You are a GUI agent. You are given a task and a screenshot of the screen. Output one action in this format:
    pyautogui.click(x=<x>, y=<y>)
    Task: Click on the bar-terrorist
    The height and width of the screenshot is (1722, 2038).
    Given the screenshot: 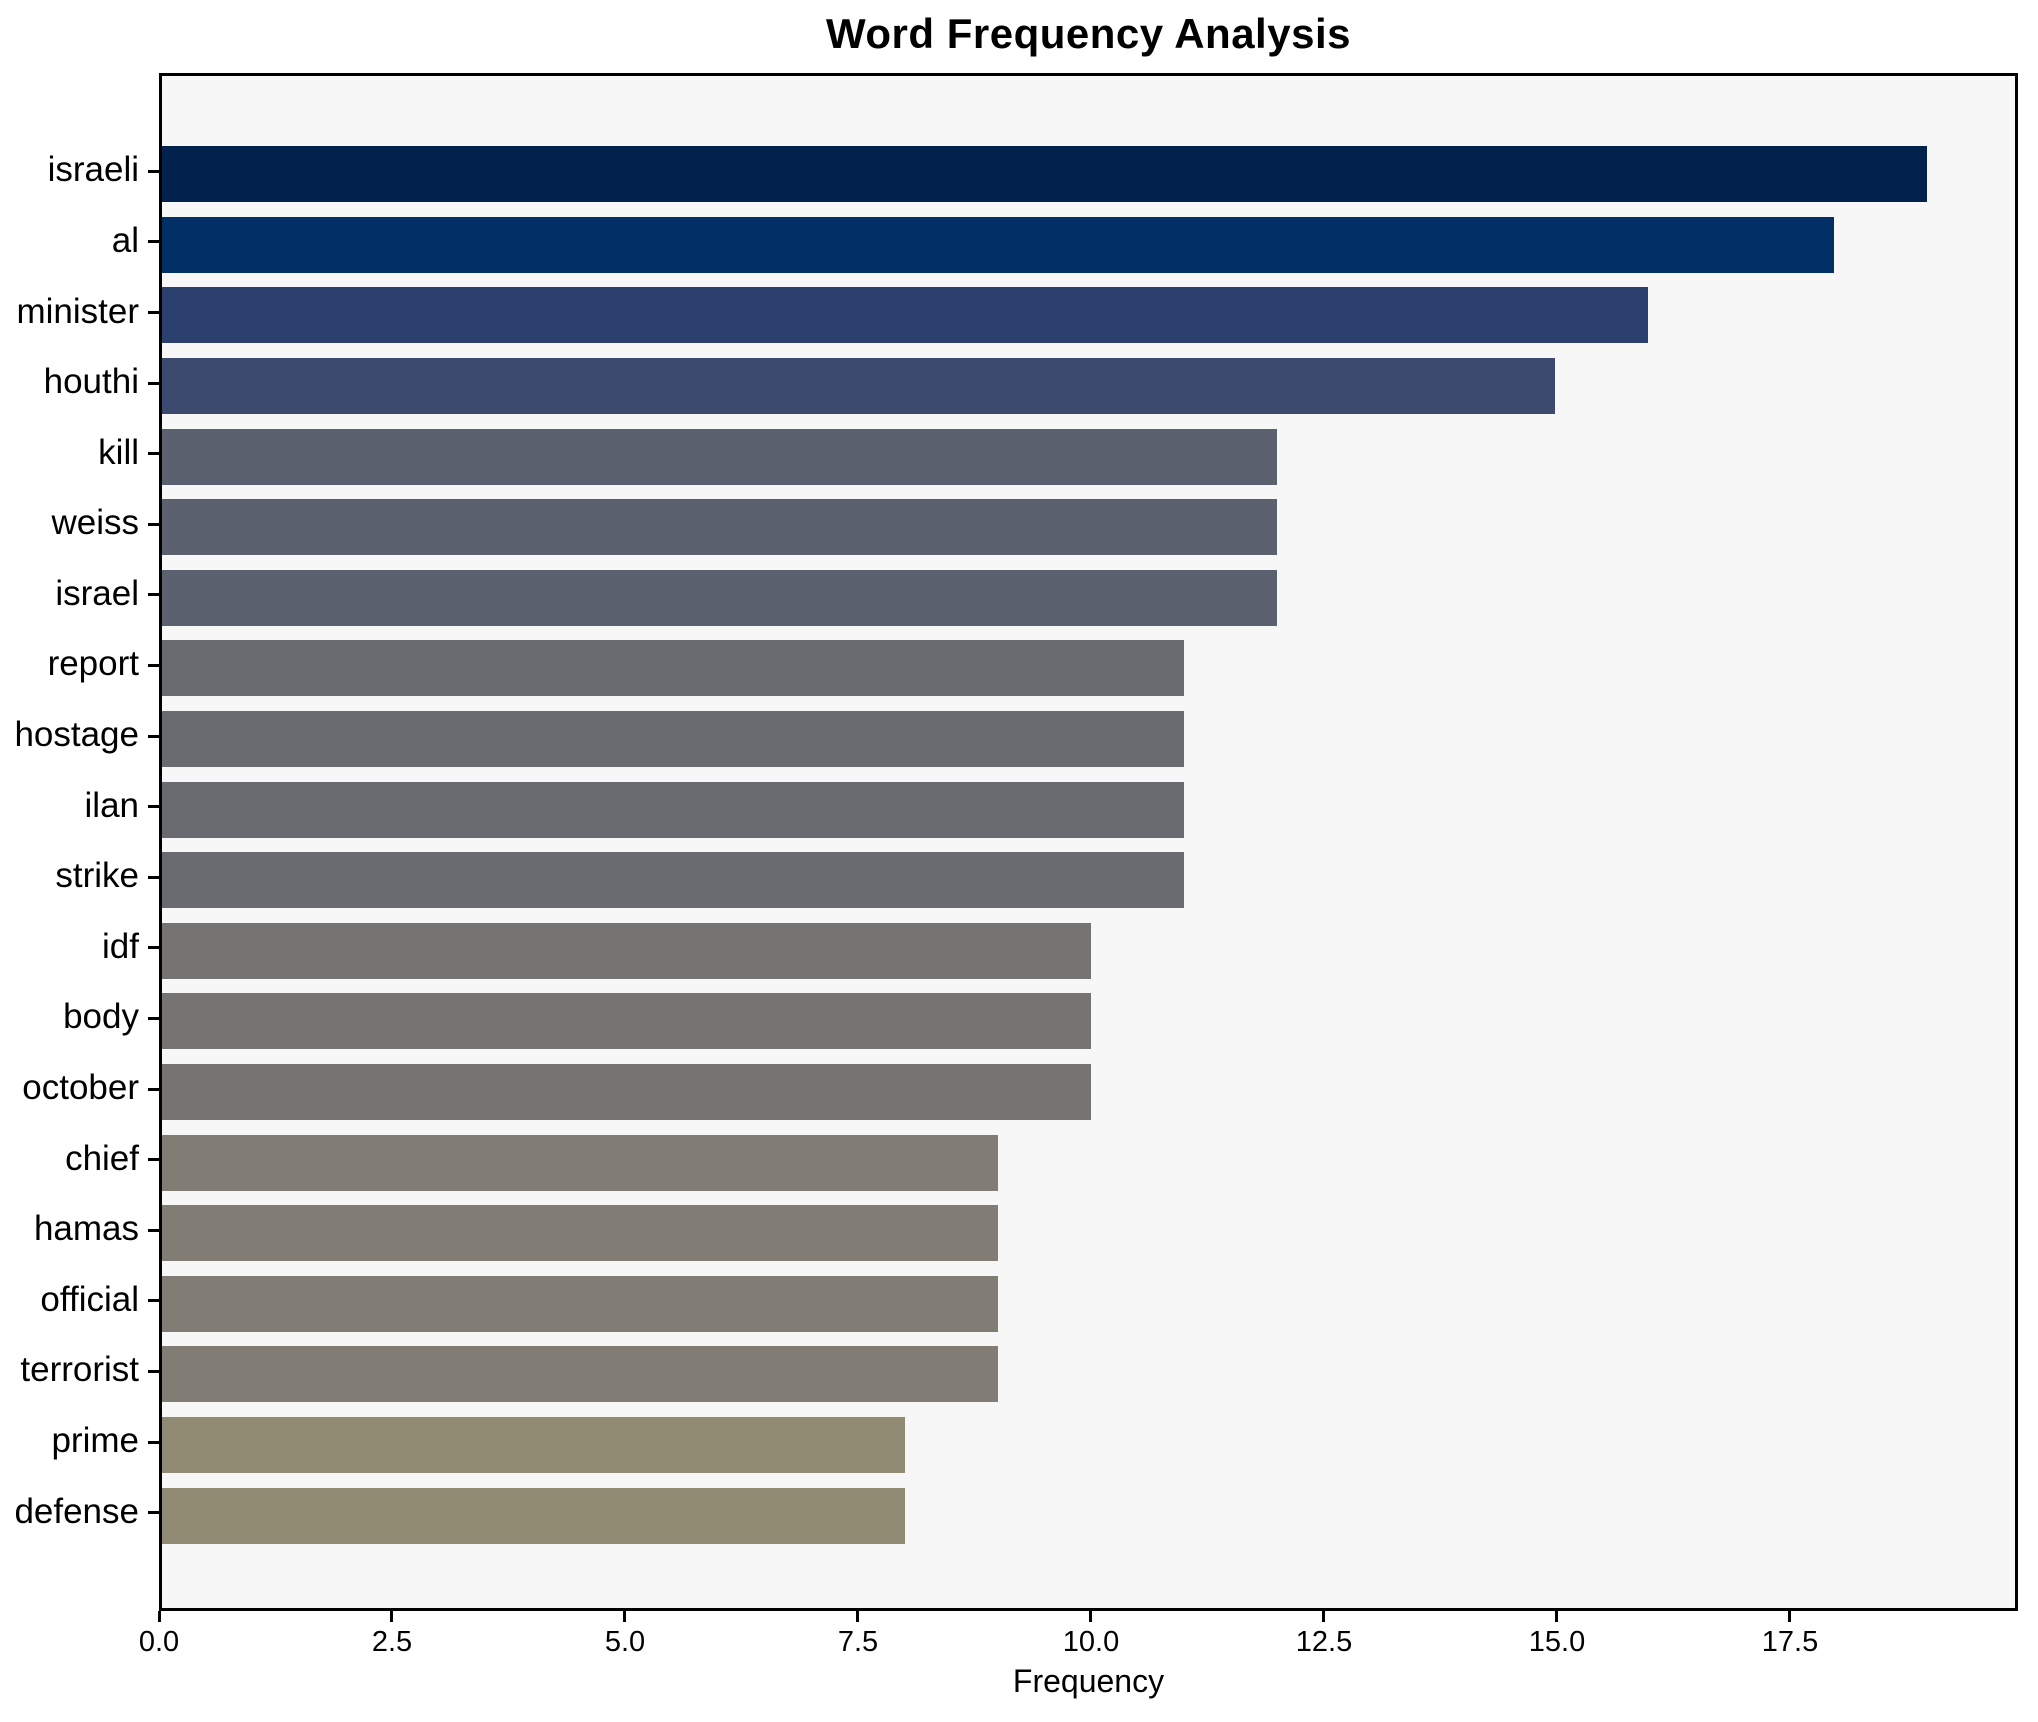 What is the action you would take?
    pyautogui.click(x=580, y=1374)
    